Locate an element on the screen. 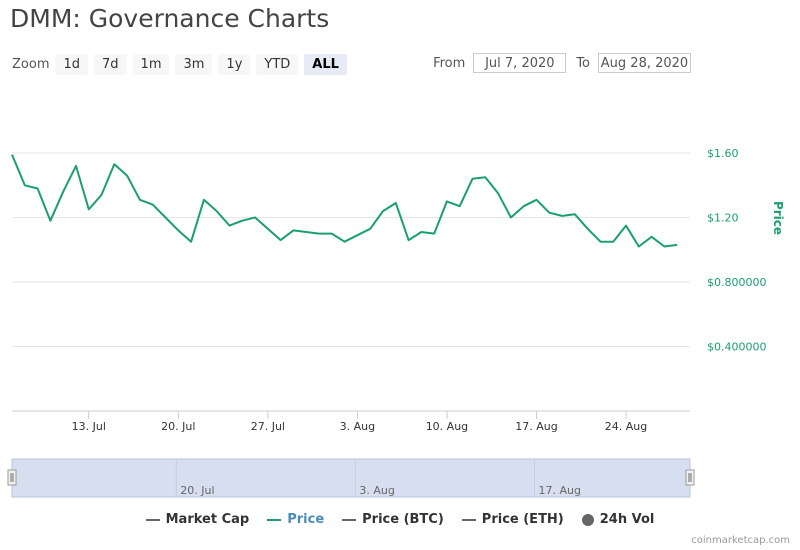 This screenshot has width=800, height=550. y-axis: $0.400000 $0.800000 $1.20 $1.60 Price is located at coordinates (746, 250).